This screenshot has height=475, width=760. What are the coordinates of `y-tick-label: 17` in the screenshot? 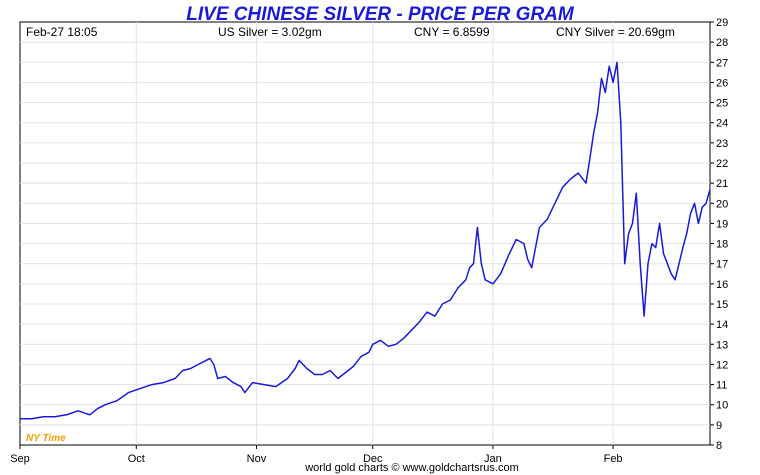 It's located at (722, 265).